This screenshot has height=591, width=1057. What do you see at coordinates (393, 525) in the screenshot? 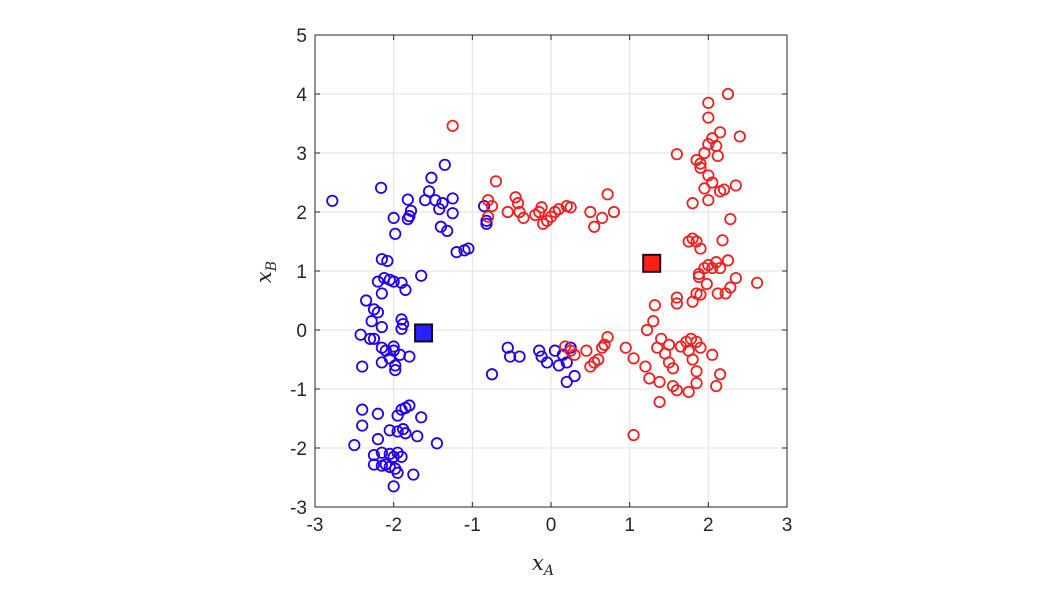
I see `x-tick-label: -2` at bounding box center [393, 525].